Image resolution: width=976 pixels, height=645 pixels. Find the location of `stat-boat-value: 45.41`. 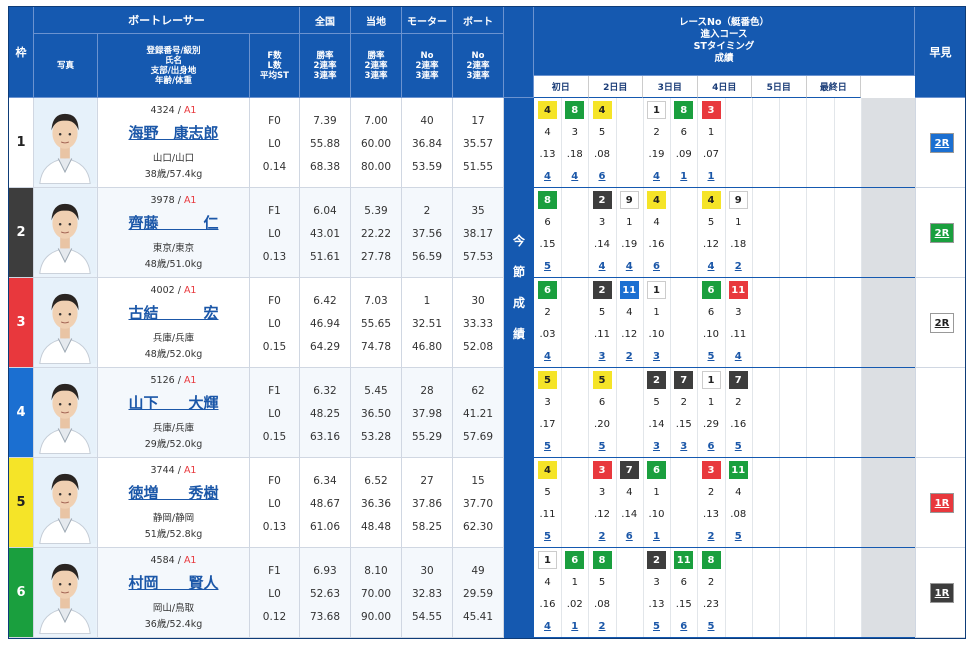

stat-boat-value: 45.41 is located at coordinates (478, 617).